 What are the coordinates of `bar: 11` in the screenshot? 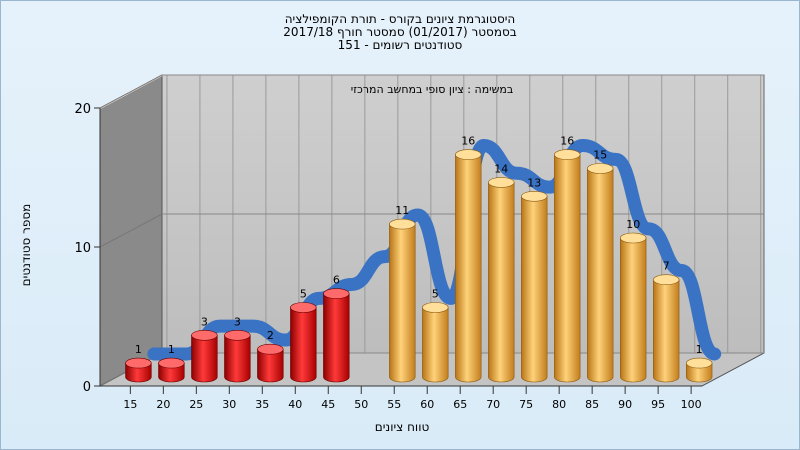 It's located at (402, 293).